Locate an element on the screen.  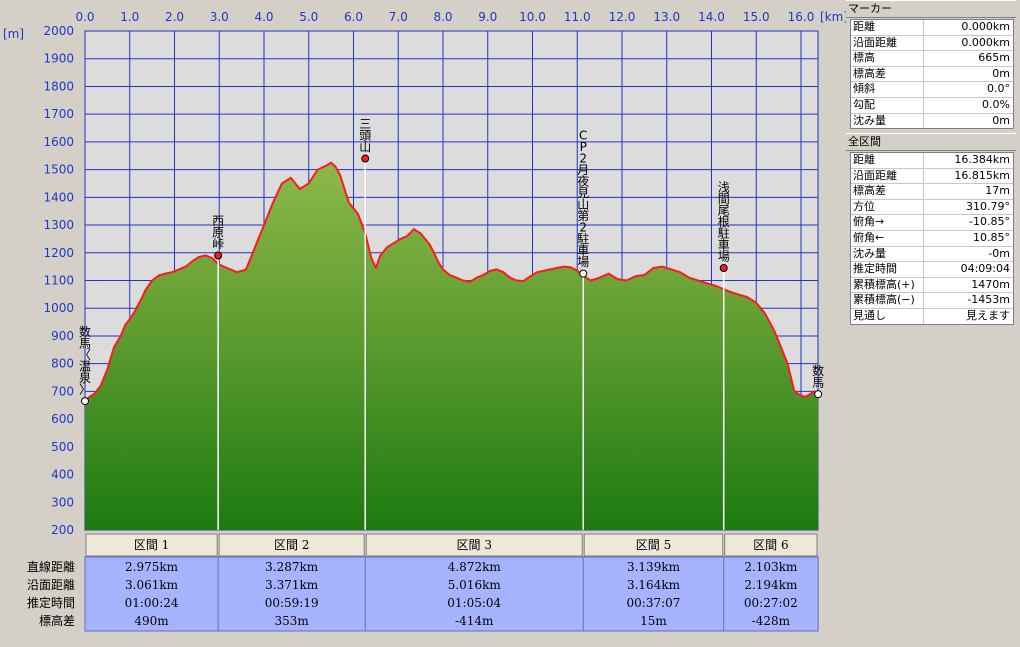
total-value: 04:09:04 is located at coordinates (985, 269).